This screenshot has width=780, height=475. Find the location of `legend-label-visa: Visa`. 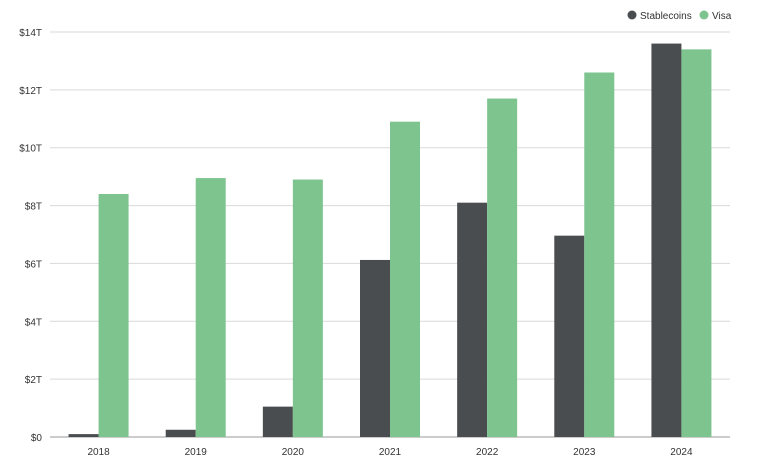

legend-label-visa: Visa is located at coordinates (722, 16).